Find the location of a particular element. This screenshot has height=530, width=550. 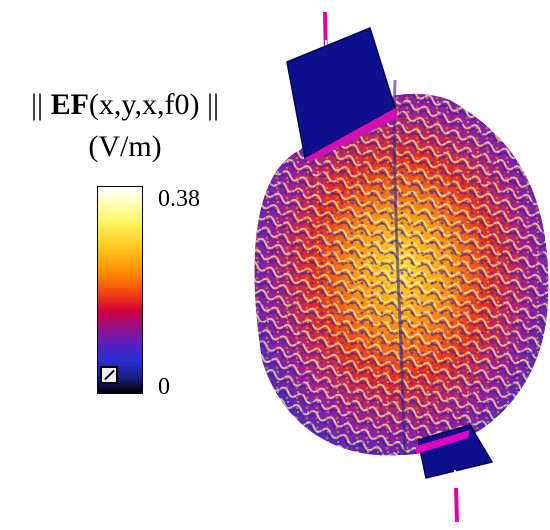

title-arguments: (x,y,x,f0) is located at coordinates (144, 104).